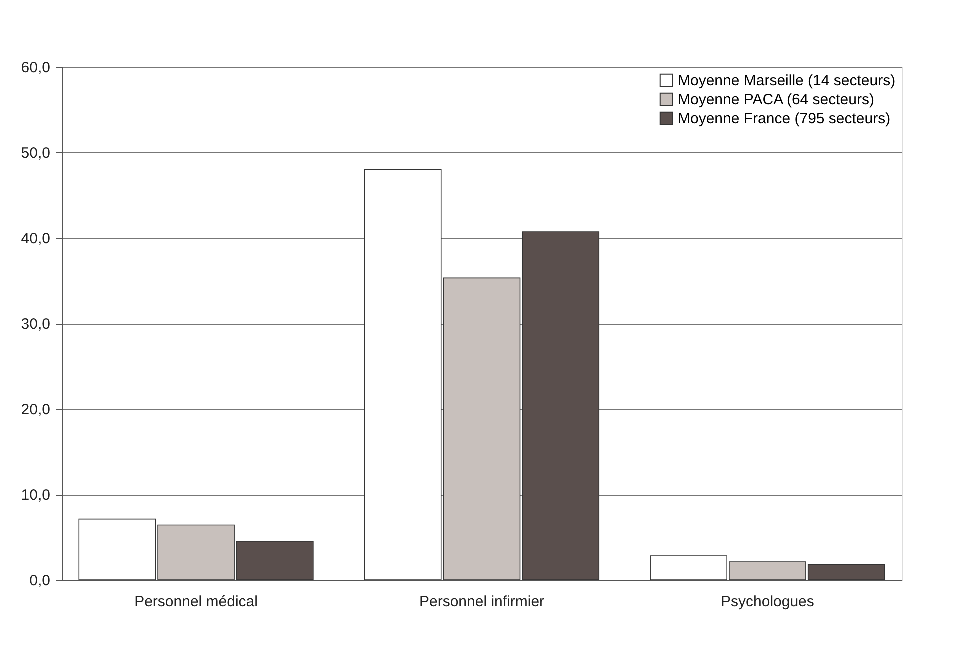  I want to click on y-tick-label: 0,0, so click(40, 581).